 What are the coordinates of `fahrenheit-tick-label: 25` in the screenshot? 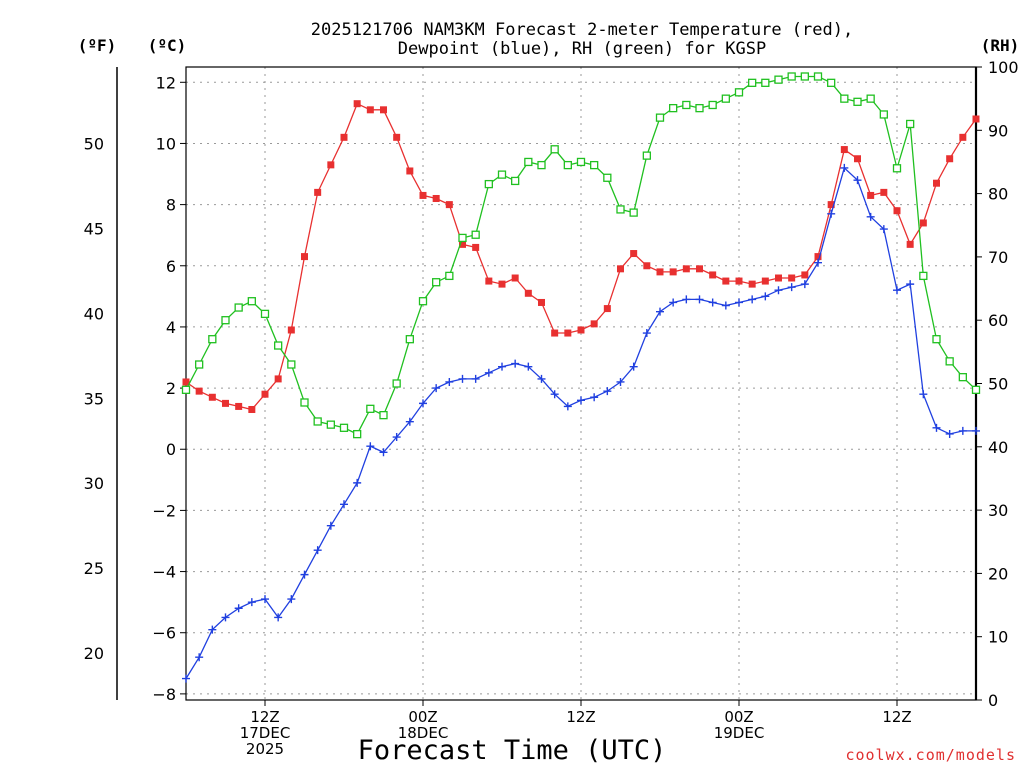 It's located at (94, 568).